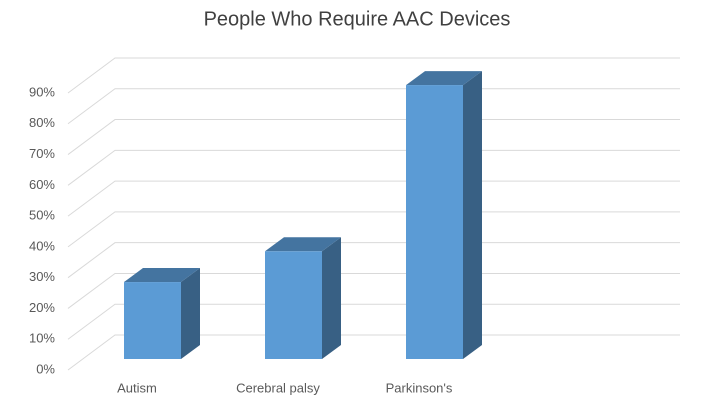 The width and height of the screenshot is (713, 407). I want to click on x-tick-label: Parkinson's, so click(419, 387).